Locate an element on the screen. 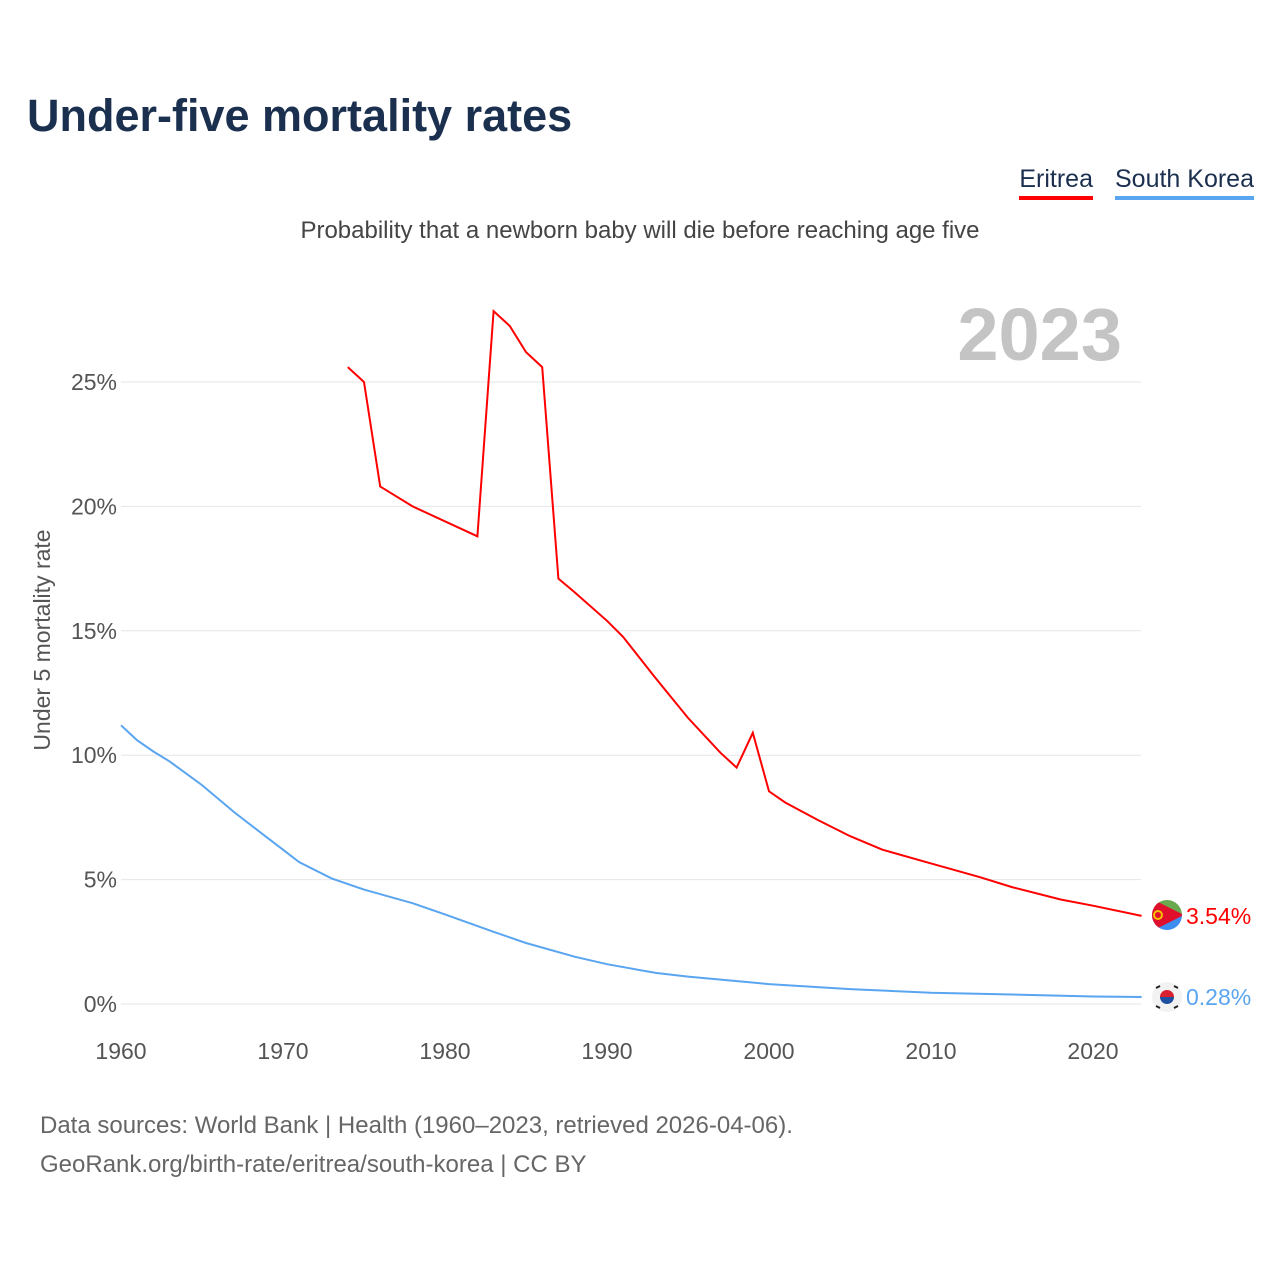 The image size is (1280, 1280). y-tick-label: 10% is located at coordinates (94, 755).